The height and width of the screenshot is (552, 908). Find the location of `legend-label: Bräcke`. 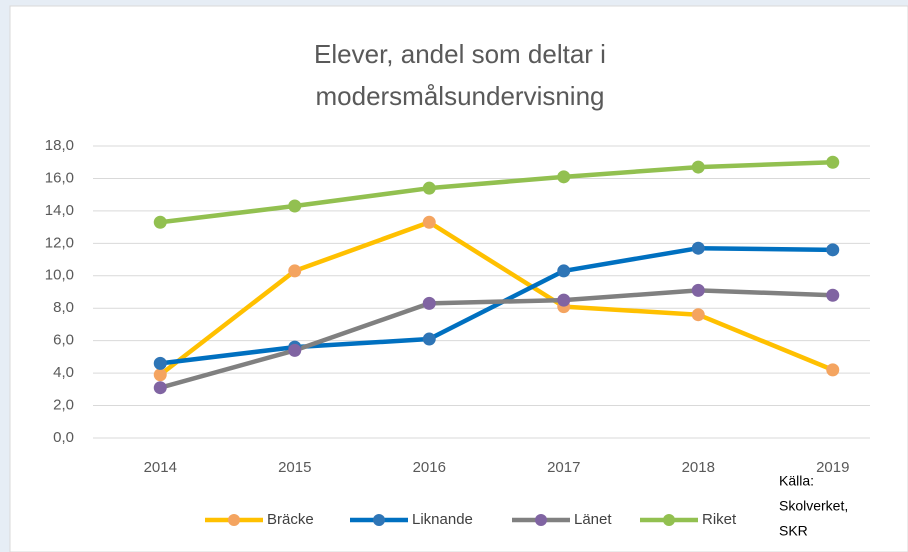

legend-label: Bräcke is located at coordinates (290, 519).